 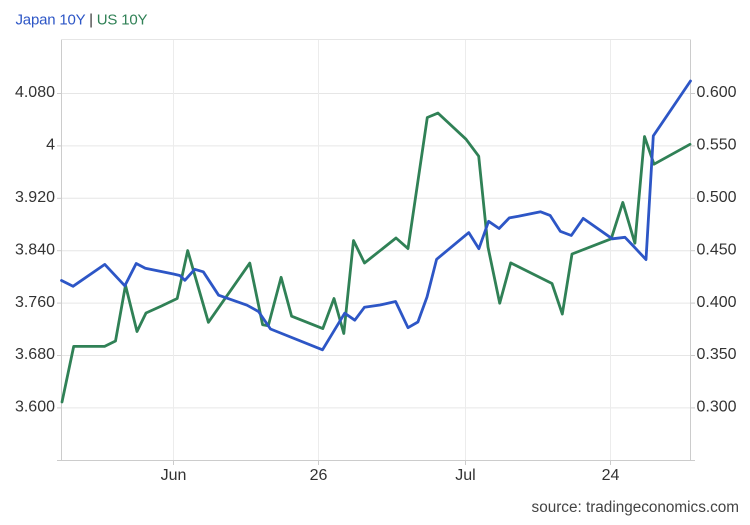 What do you see at coordinates (35, 197) in the screenshot?
I see `svg-text: 3.920` at bounding box center [35, 197].